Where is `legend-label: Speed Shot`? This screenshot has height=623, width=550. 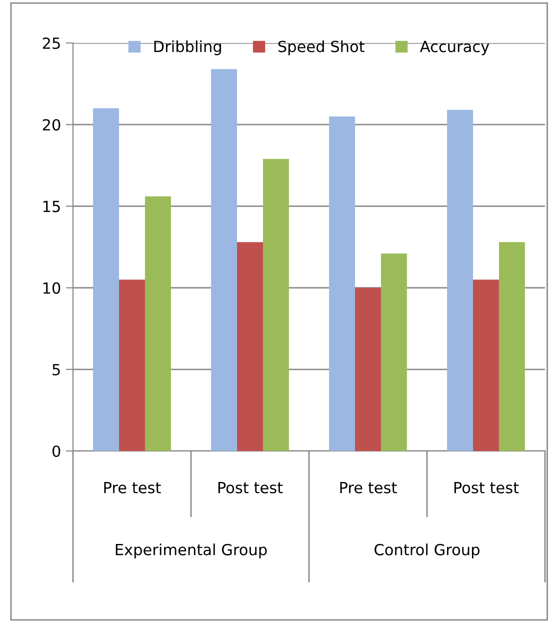
legend-label: Speed Shot is located at coordinates (321, 48).